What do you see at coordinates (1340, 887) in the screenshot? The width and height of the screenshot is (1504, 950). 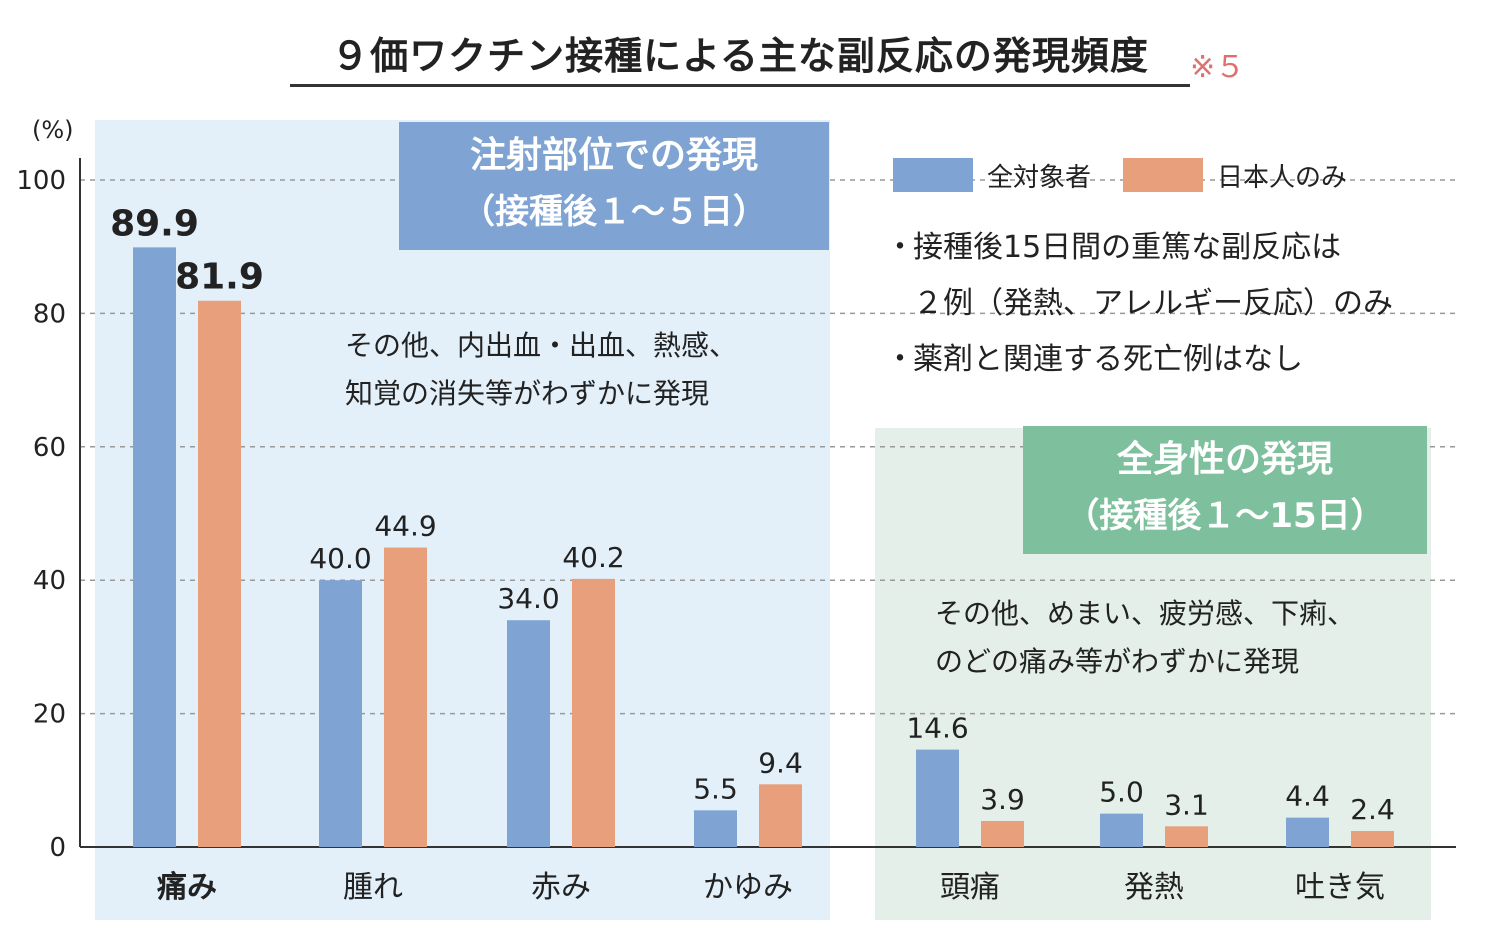 I see `x-tick-label: 吐き気` at bounding box center [1340, 887].